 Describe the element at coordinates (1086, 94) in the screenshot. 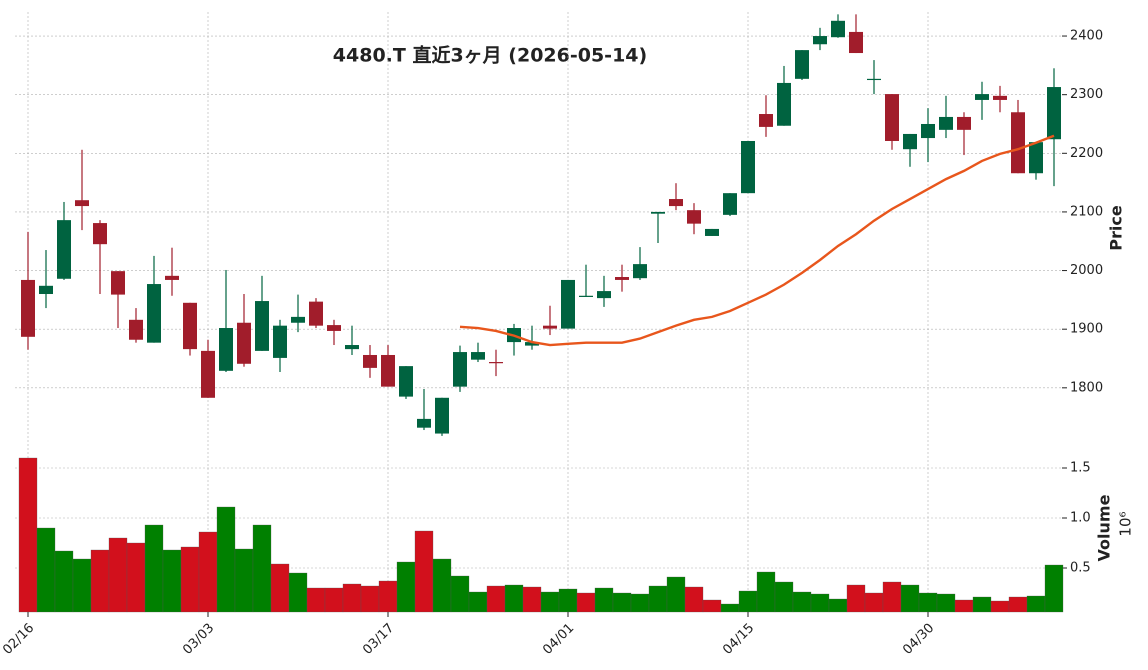

I see `y-tick-label: 2300` at that location.